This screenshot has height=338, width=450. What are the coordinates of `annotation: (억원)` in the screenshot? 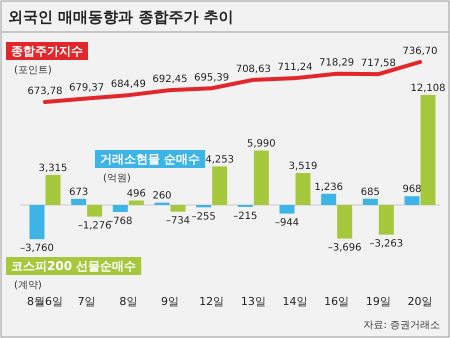 It's located at (117, 178).